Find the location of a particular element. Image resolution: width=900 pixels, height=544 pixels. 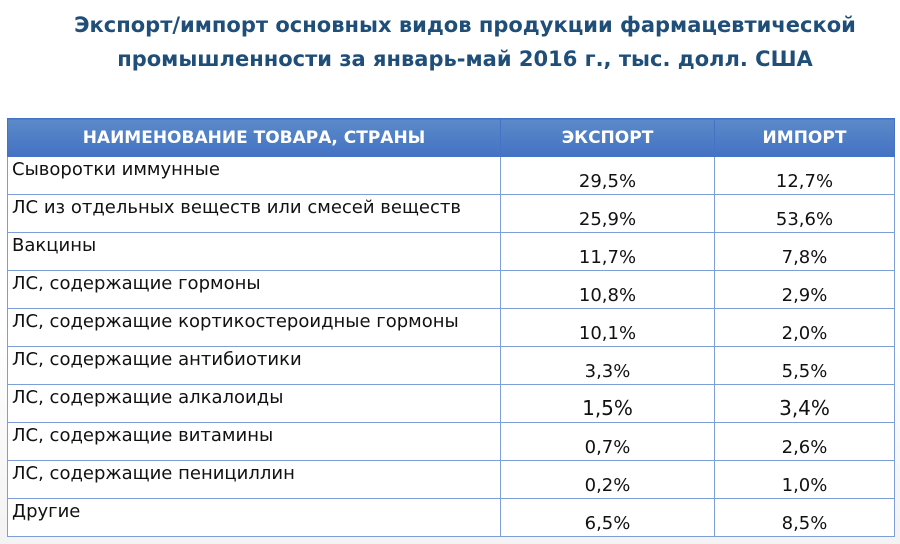

product-name: Вакцины is located at coordinates (254, 251).